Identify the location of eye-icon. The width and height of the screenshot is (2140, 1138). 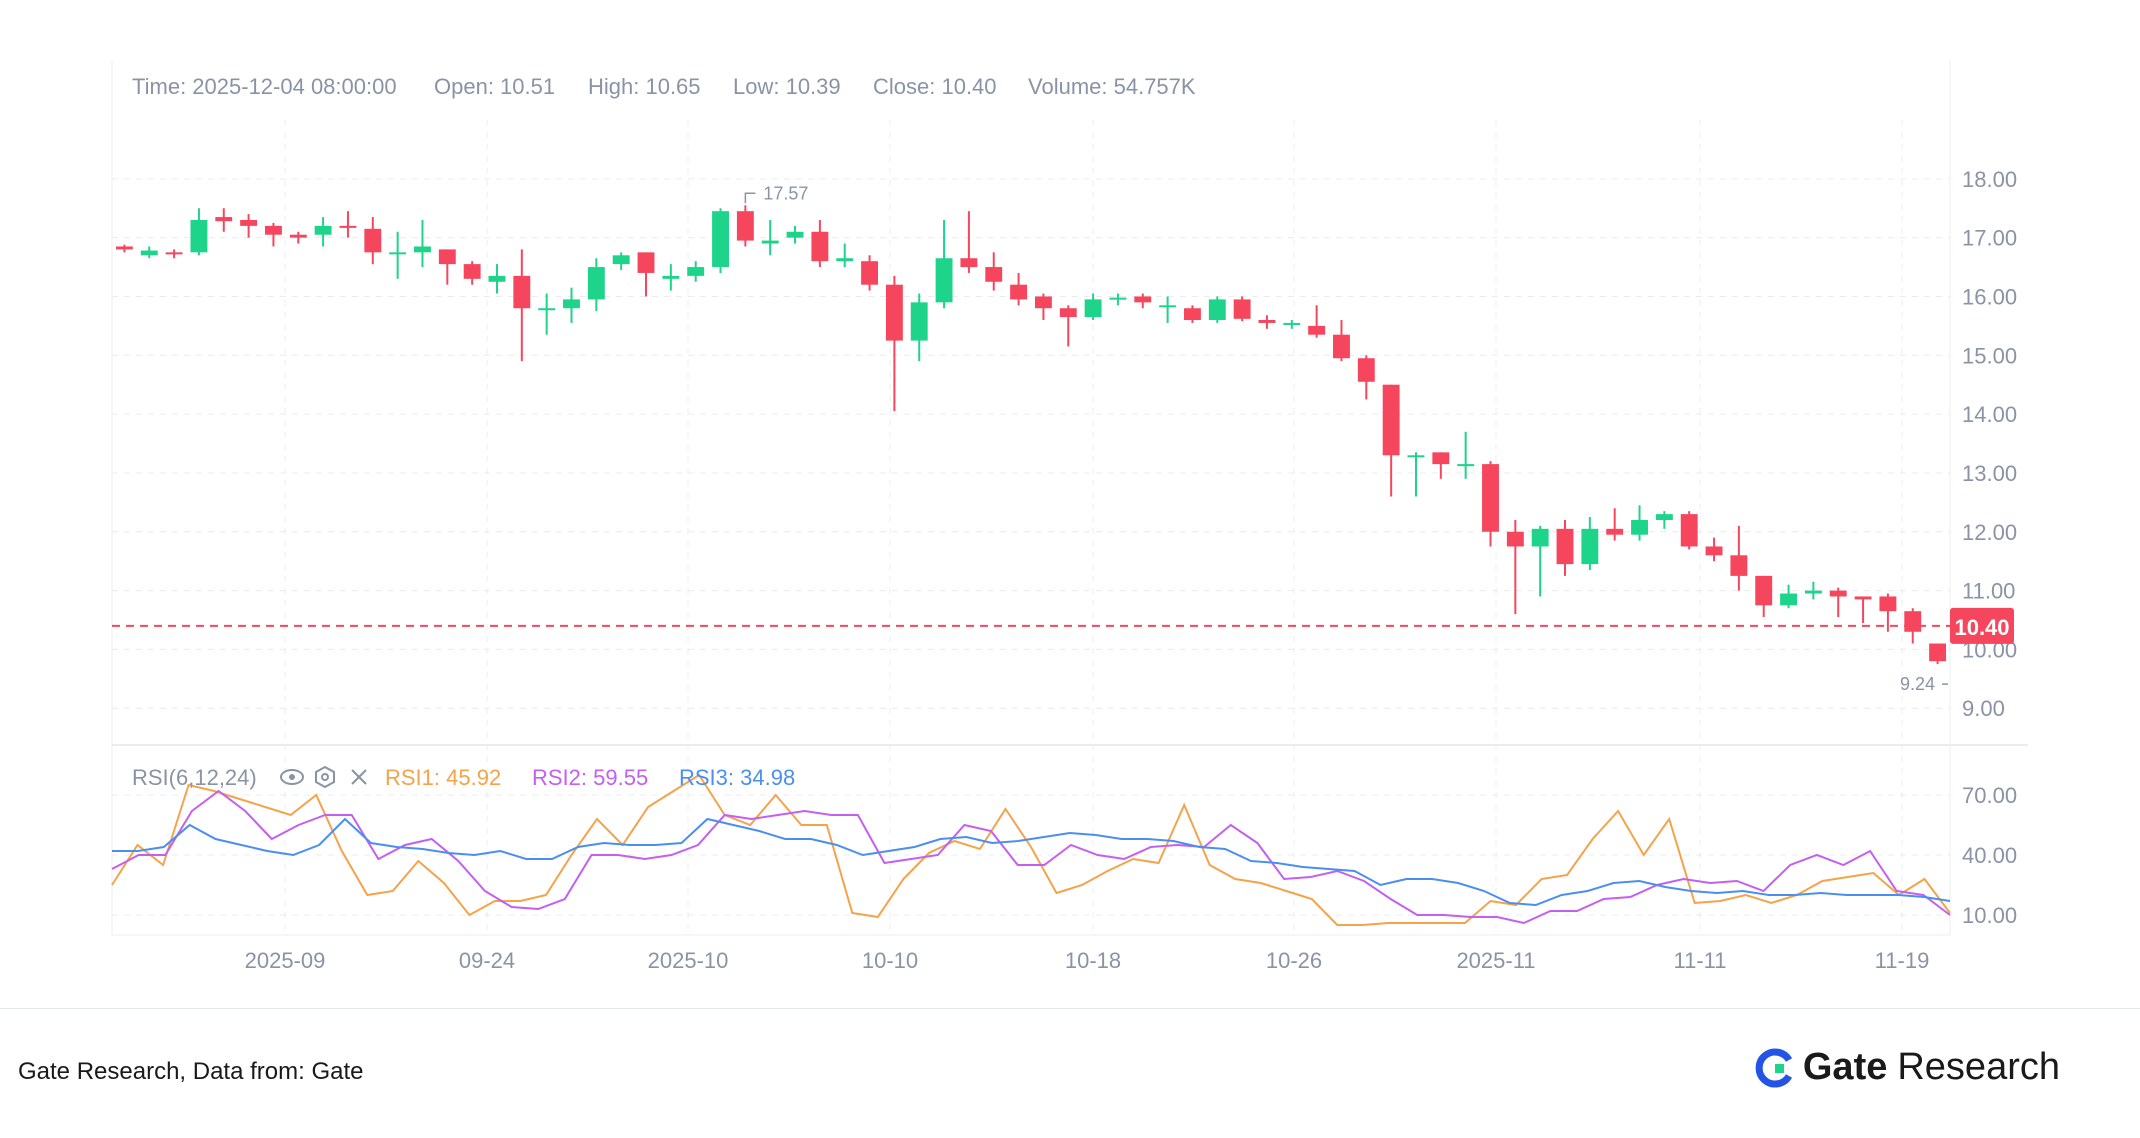
(292, 777).